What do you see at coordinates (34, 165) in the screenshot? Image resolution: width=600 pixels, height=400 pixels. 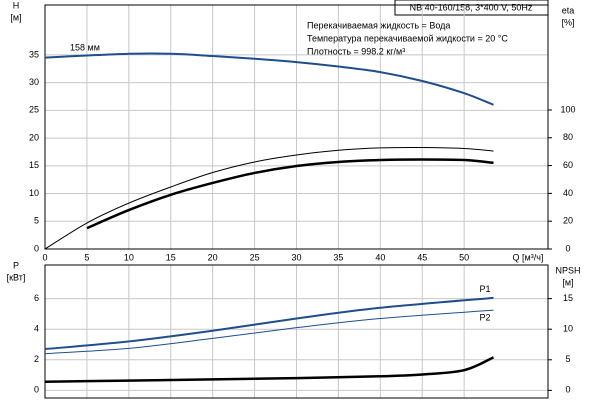 I see `y-tick-label: 15` at bounding box center [34, 165].